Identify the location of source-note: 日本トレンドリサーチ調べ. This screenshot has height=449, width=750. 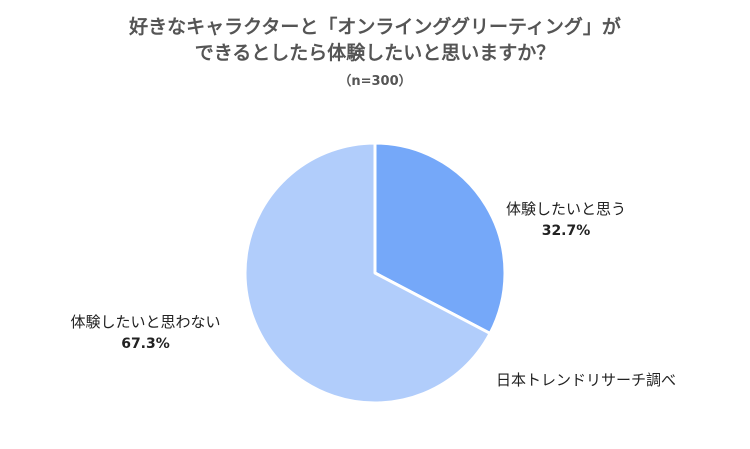
(586, 380).